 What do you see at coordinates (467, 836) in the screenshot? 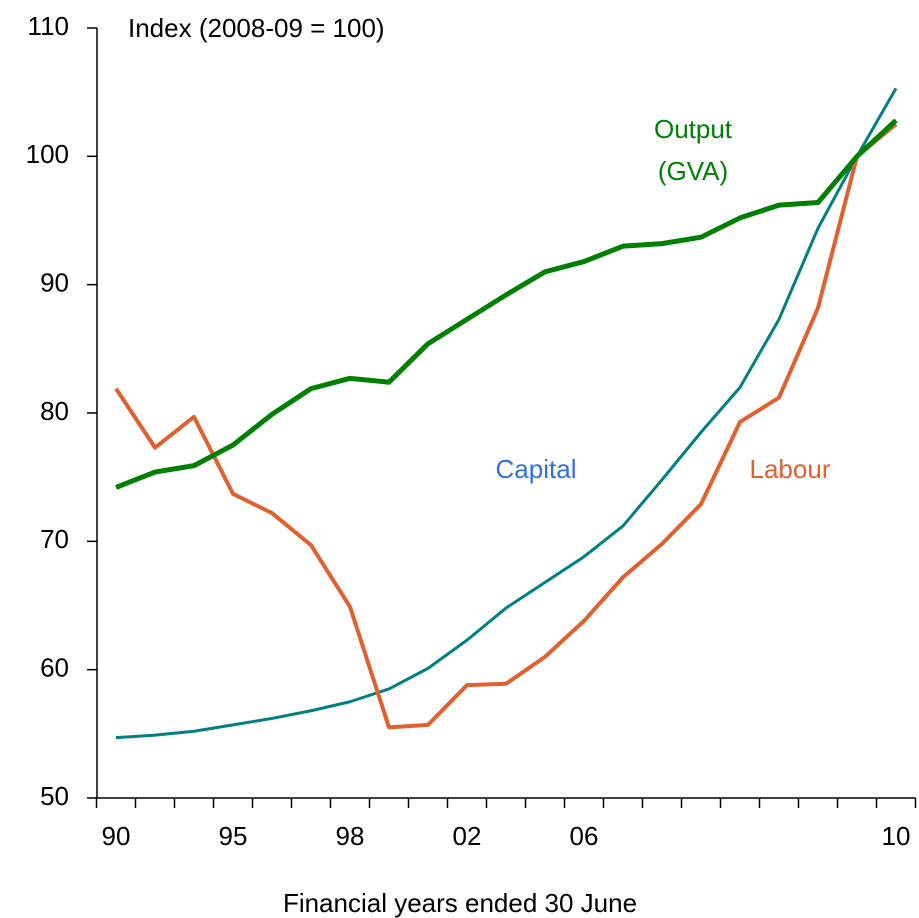
I see `x-tick-label: 02` at bounding box center [467, 836].